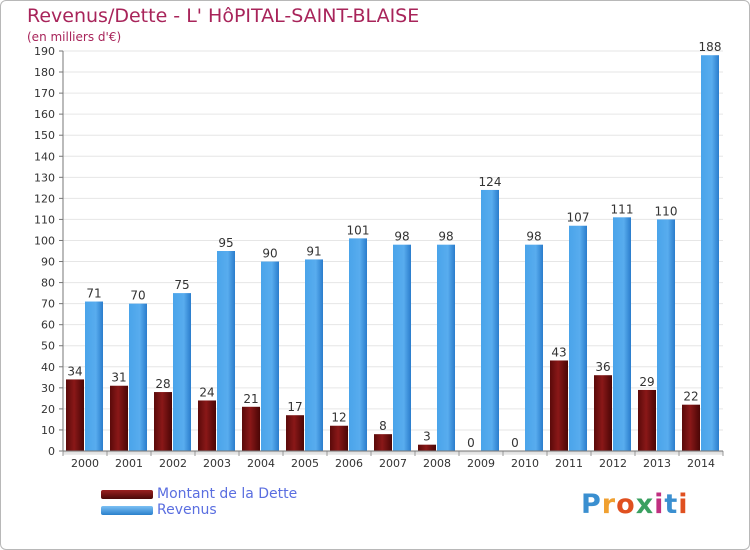  Describe the element at coordinates (481, 463) in the screenshot. I see `x-tick-label: 2009` at that location.